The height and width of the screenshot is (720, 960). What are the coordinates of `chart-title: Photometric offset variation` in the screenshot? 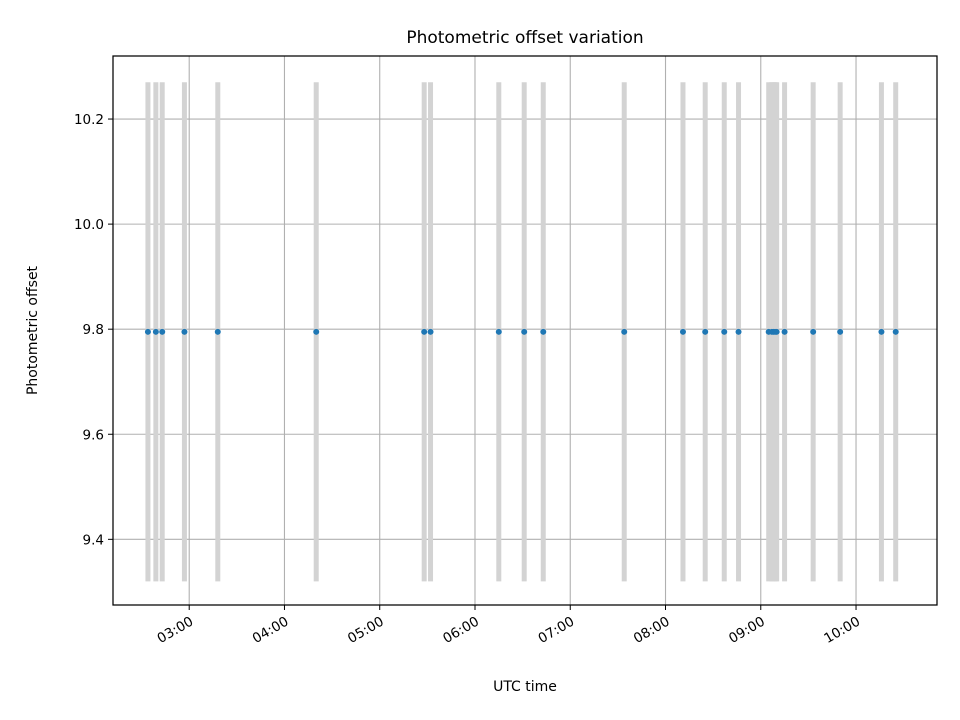 It's located at (524, 38).